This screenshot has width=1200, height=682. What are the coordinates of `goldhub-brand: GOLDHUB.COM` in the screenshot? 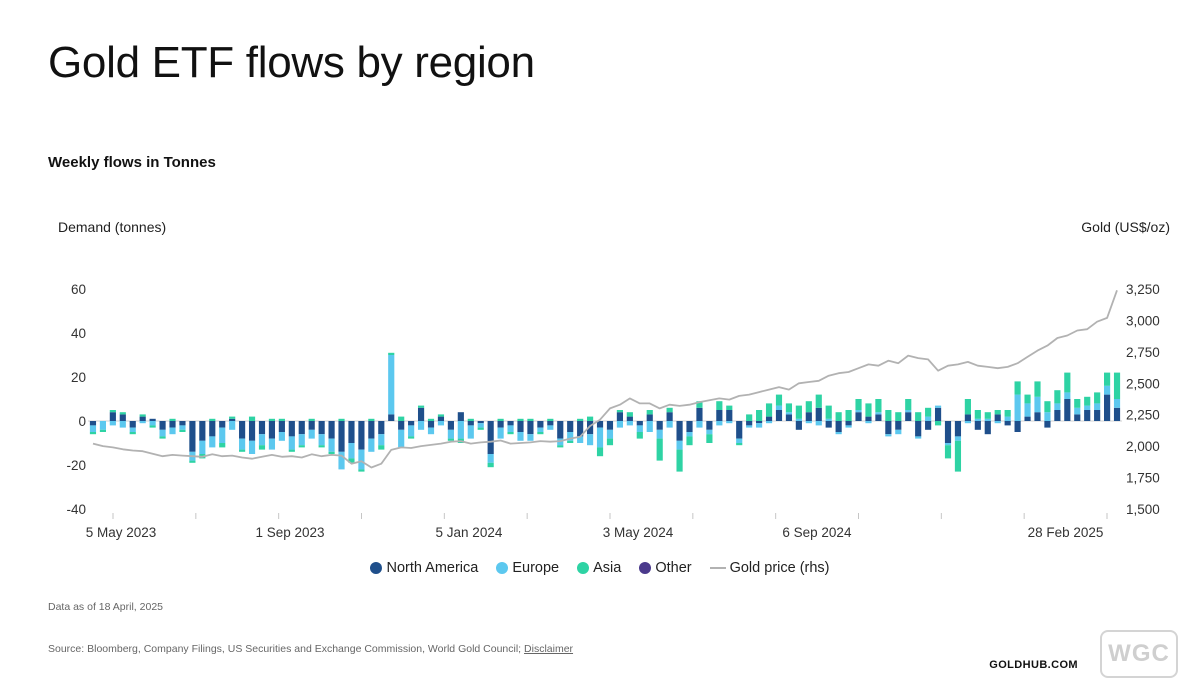 It's located at (1033, 665).